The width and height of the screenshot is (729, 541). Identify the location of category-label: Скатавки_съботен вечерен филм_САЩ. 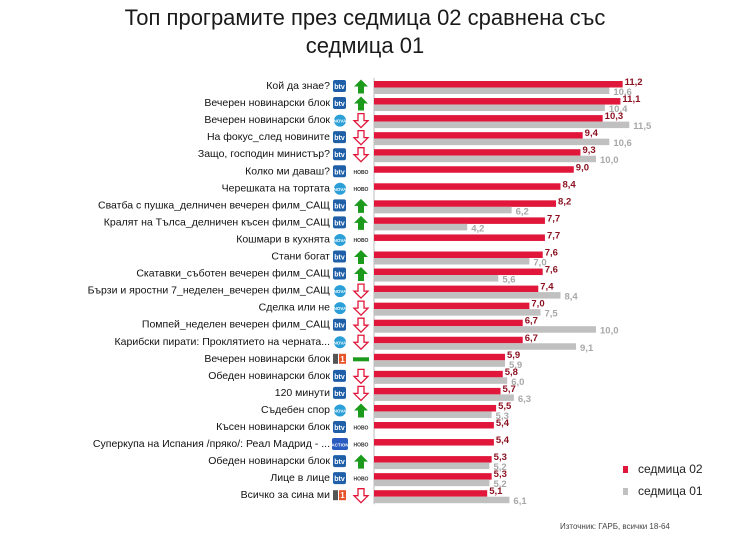
(233, 274).